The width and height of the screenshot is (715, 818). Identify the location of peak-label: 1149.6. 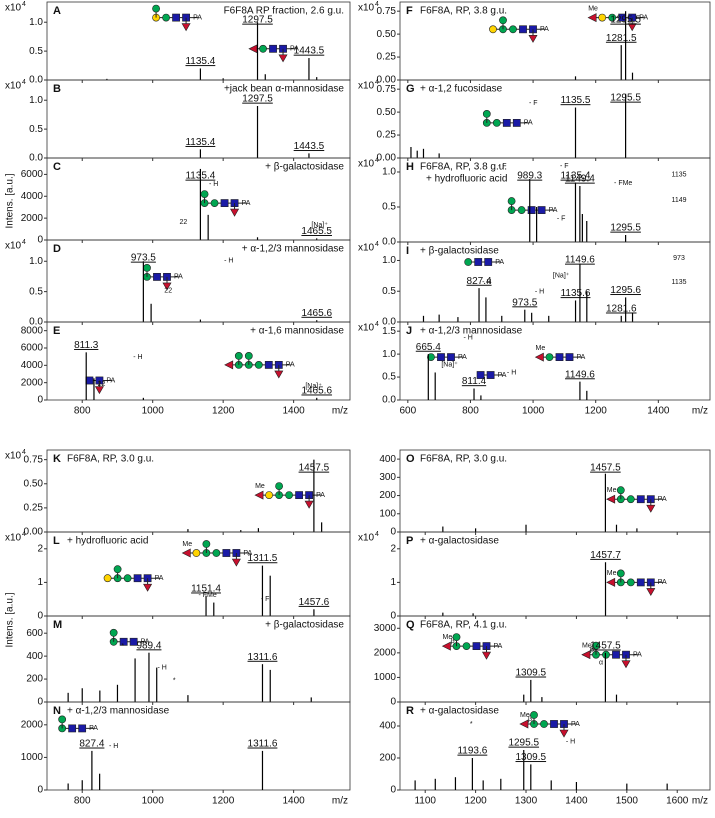
(580, 260).